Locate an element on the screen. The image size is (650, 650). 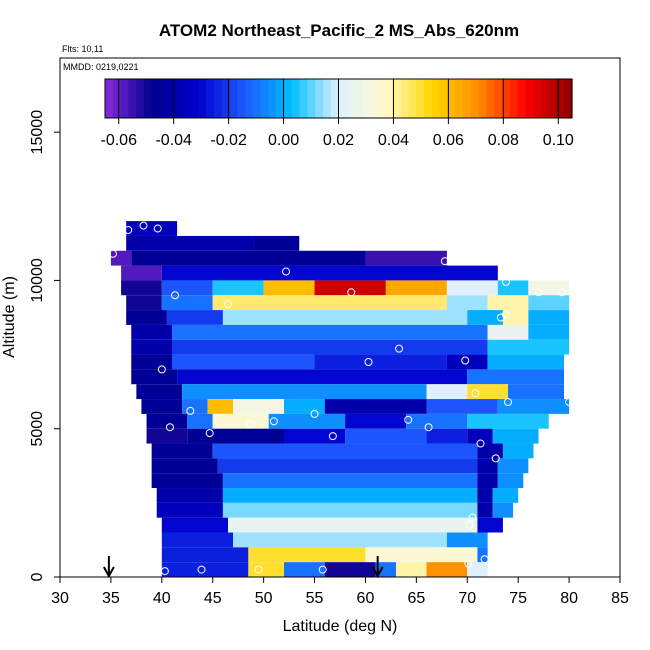
x-tick-label: 65 is located at coordinates (416, 598).